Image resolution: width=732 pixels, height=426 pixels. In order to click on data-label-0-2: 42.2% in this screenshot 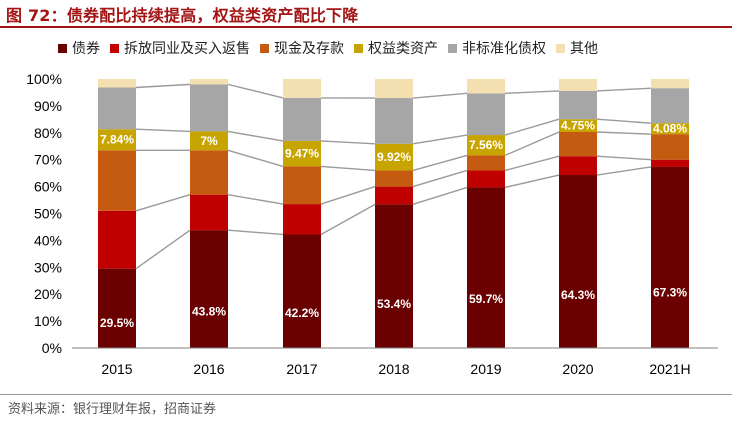, I will do `click(302, 313)`.